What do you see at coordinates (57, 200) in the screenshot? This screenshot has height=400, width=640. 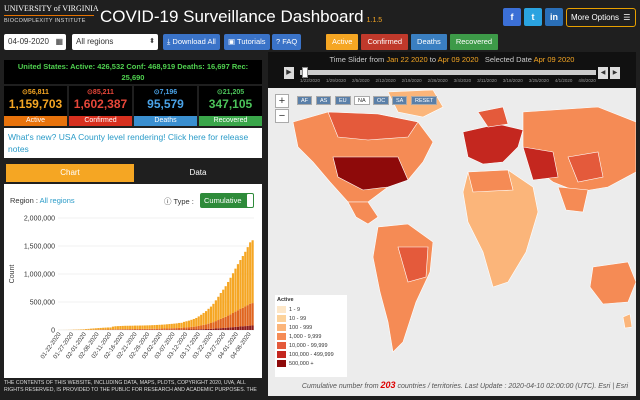 I see `chart-region-value: All regions` at bounding box center [57, 200].